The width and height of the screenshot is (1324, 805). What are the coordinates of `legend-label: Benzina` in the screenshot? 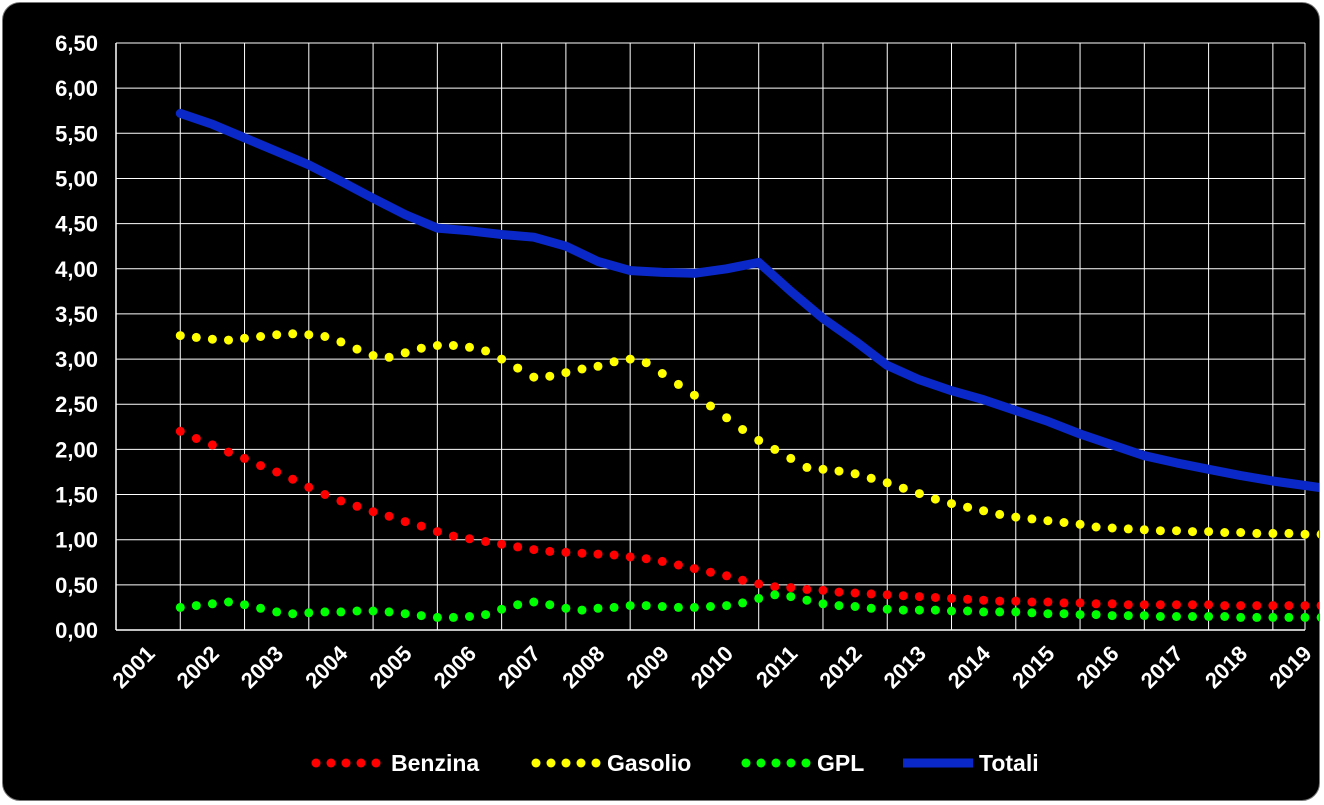 It's located at (435, 763).